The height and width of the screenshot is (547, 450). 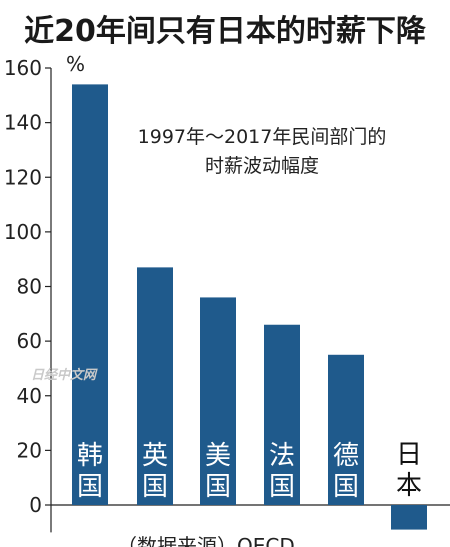 What do you see at coordinates (23, 177) in the screenshot?
I see `y-tick-label: 120` at bounding box center [23, 177].